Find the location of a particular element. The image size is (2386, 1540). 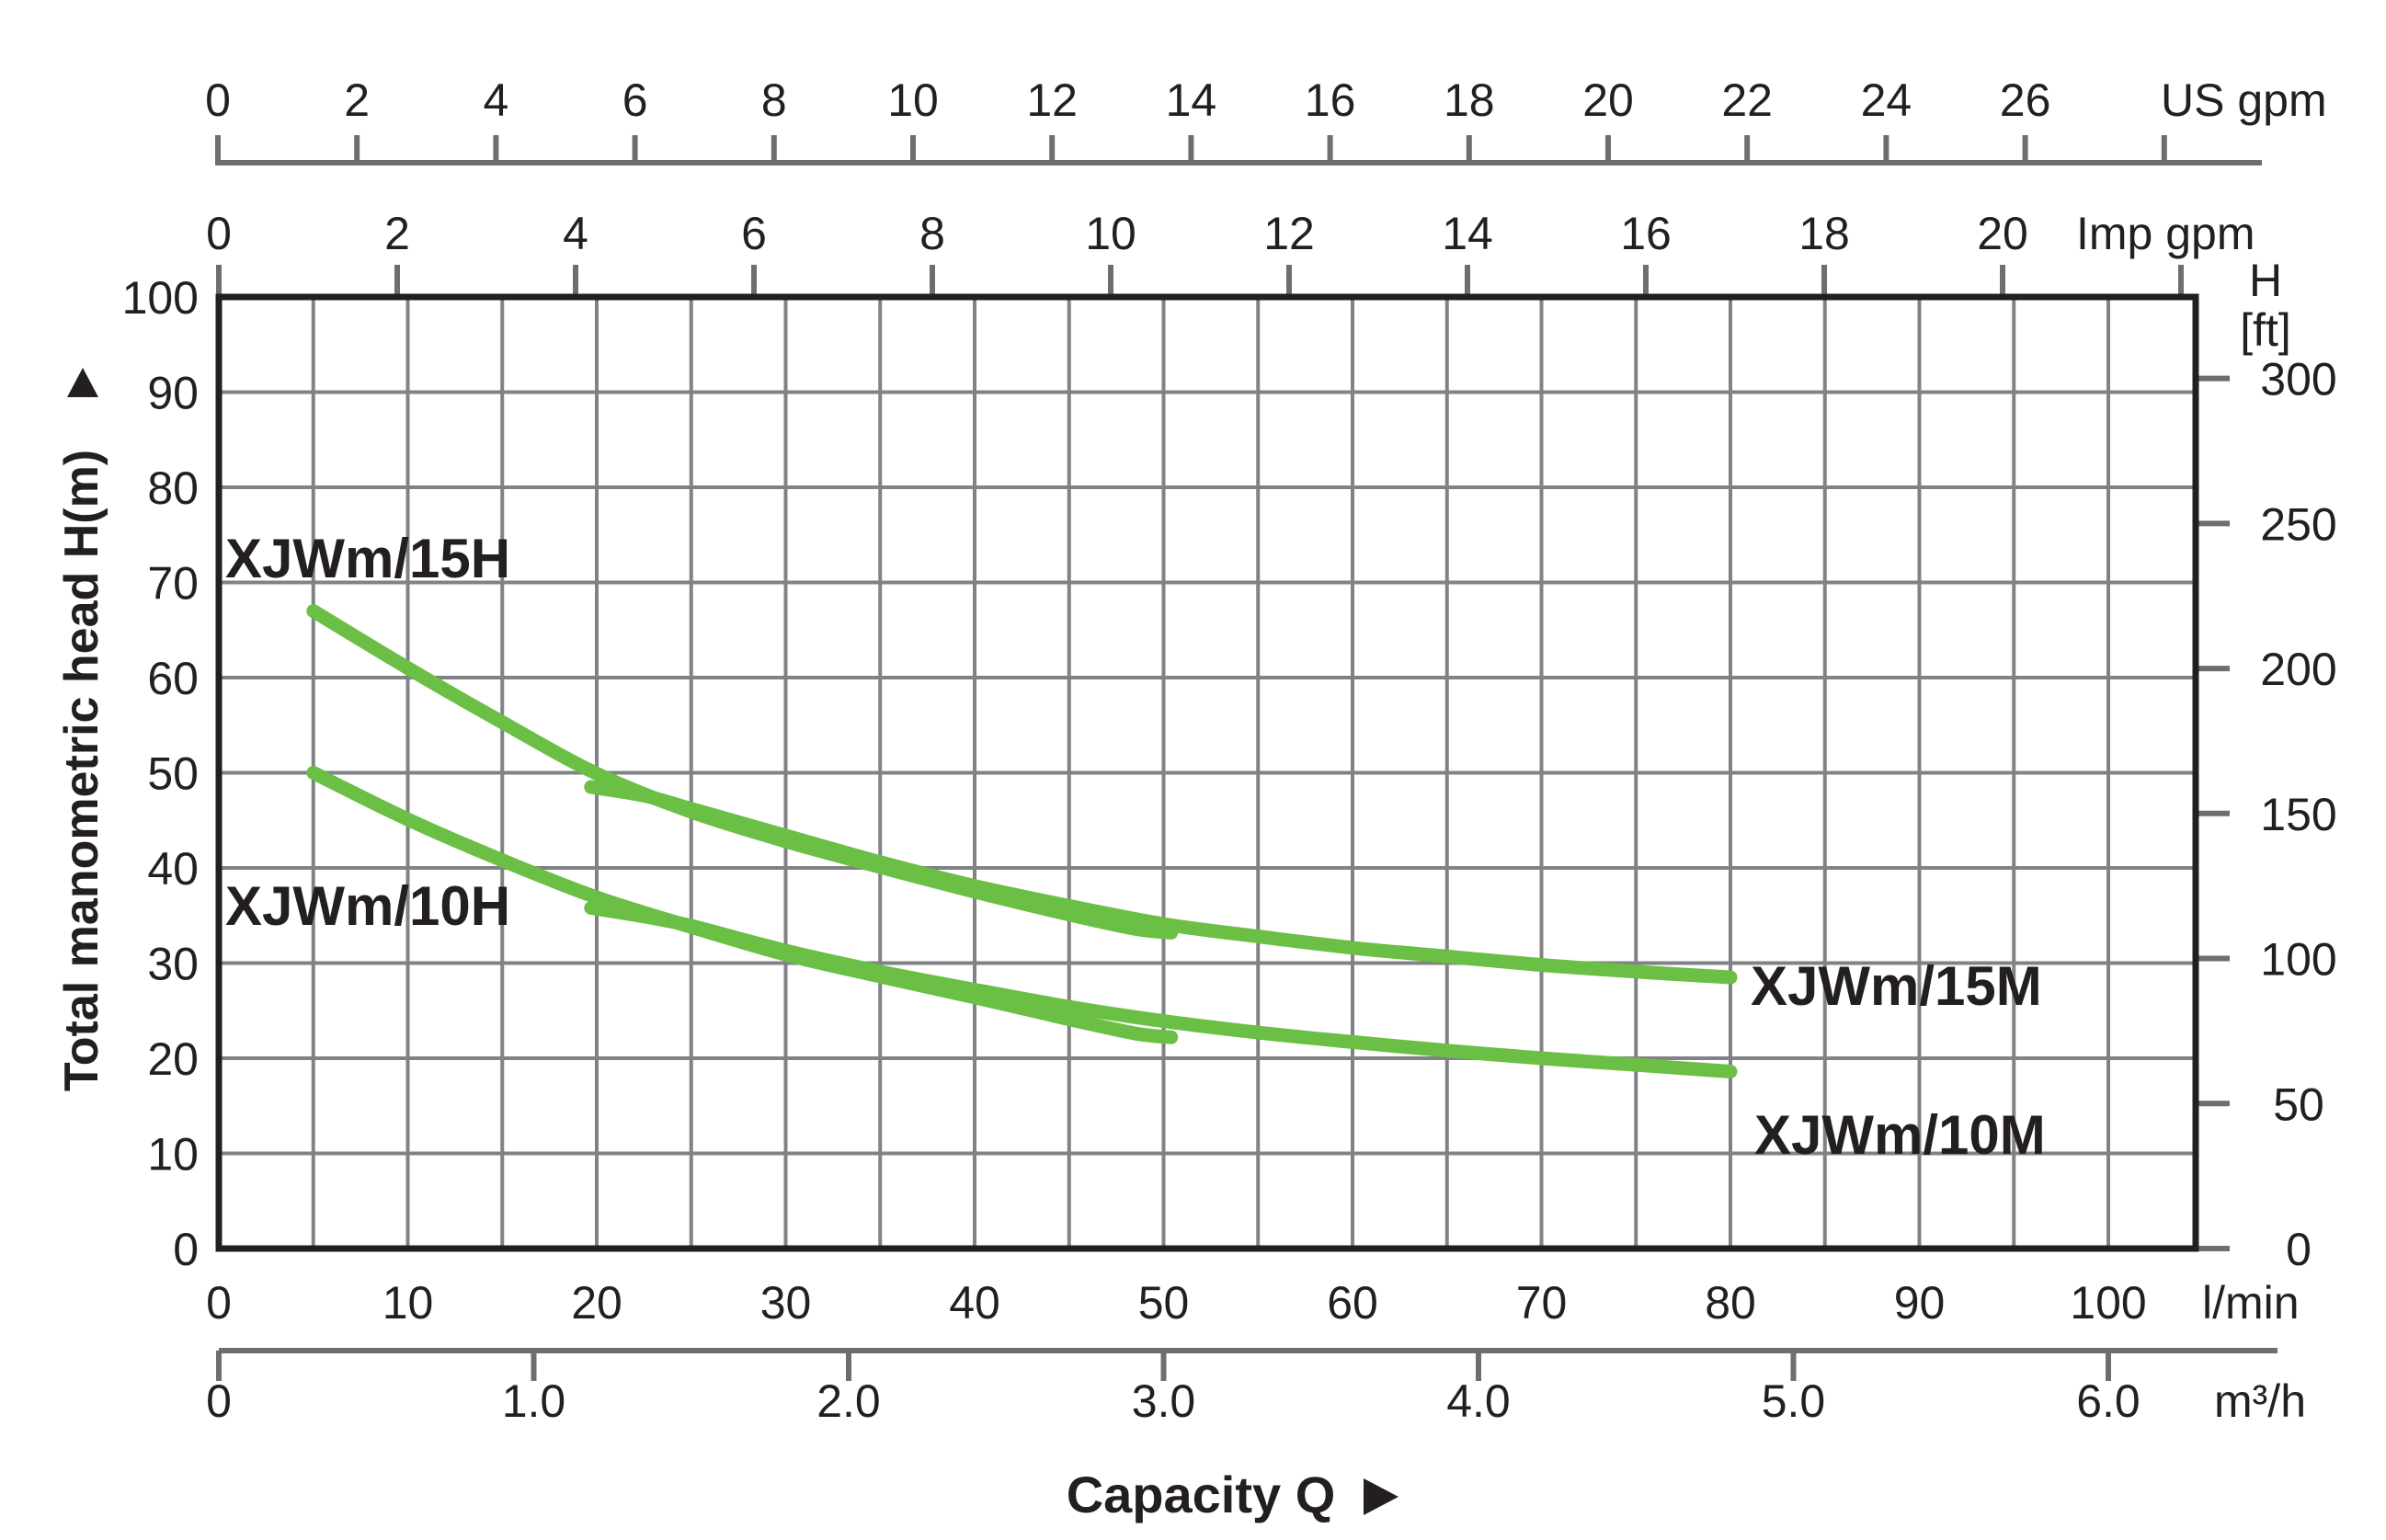

m3h-tick-label: 5.0 is located at coordinates (1794, 1401).